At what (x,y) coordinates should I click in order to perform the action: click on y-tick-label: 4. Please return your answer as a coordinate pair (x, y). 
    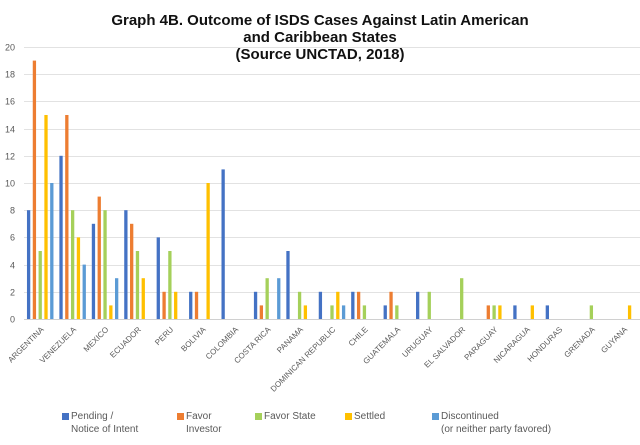
    Looking at the image, I should click on (12, 266).